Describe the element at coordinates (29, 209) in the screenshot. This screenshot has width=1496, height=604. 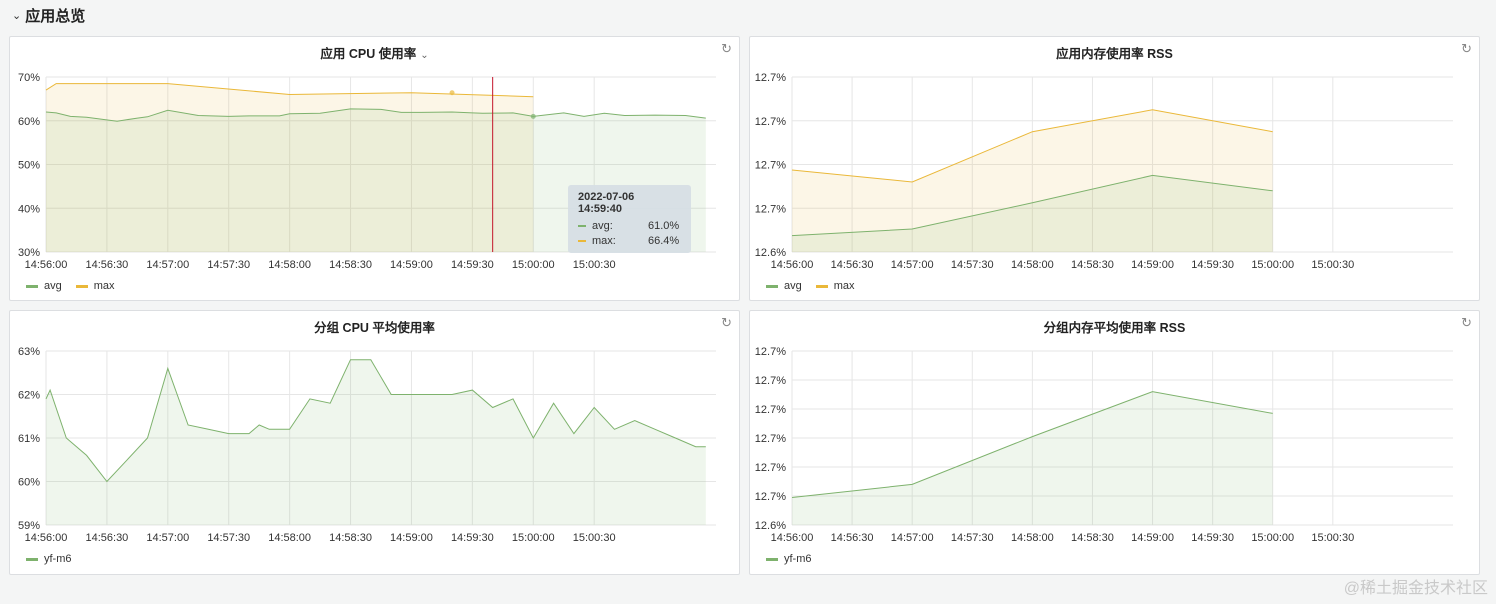
I see `y-tick-label: 40%` at that location.